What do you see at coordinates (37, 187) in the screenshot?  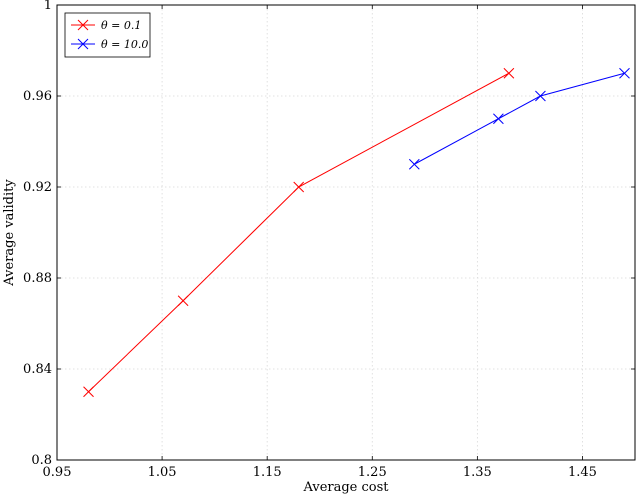 I see `y-tick-label: 0.92` at bounding box center [37, 187].